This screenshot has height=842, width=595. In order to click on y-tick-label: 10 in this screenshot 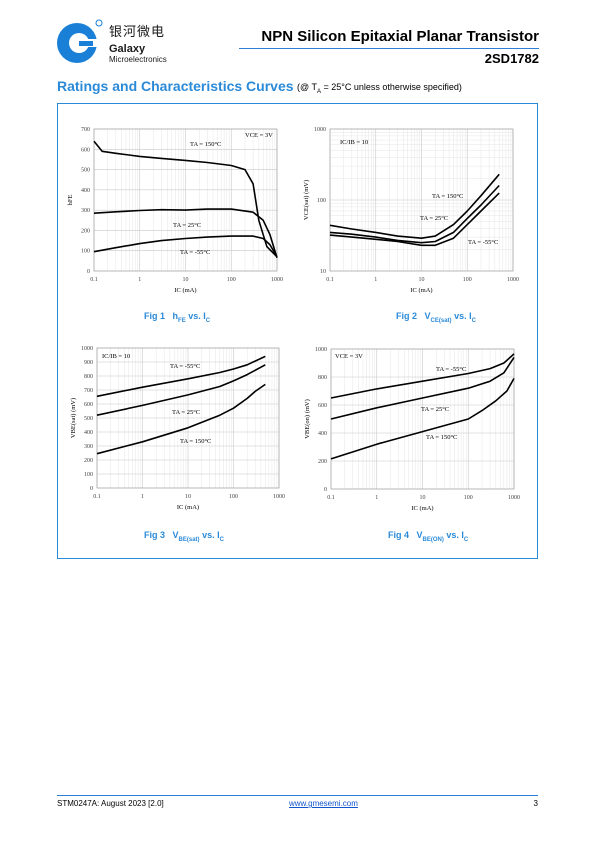, I will do `click(323, 272)`.